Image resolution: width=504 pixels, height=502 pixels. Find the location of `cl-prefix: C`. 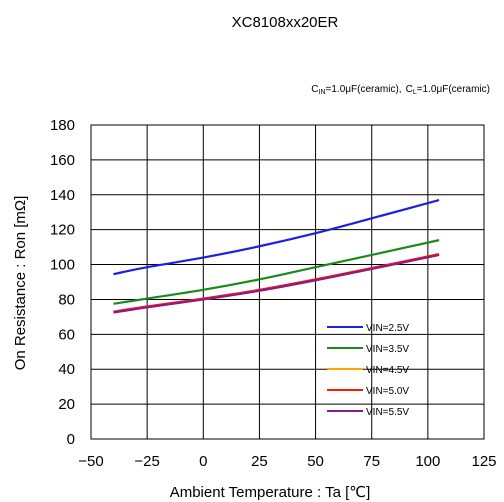

cl-prefix: C is located at coordinates (409, 89).